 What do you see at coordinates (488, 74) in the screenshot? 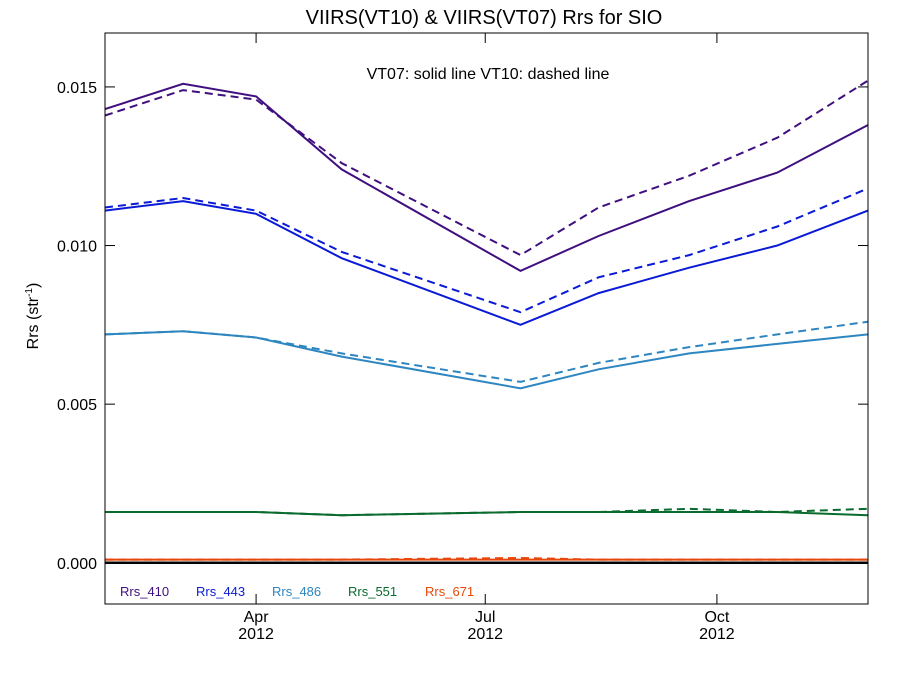
I see `line-style-note: VT07: solid line VT10: dashed line` at bounding box center [488, 74].